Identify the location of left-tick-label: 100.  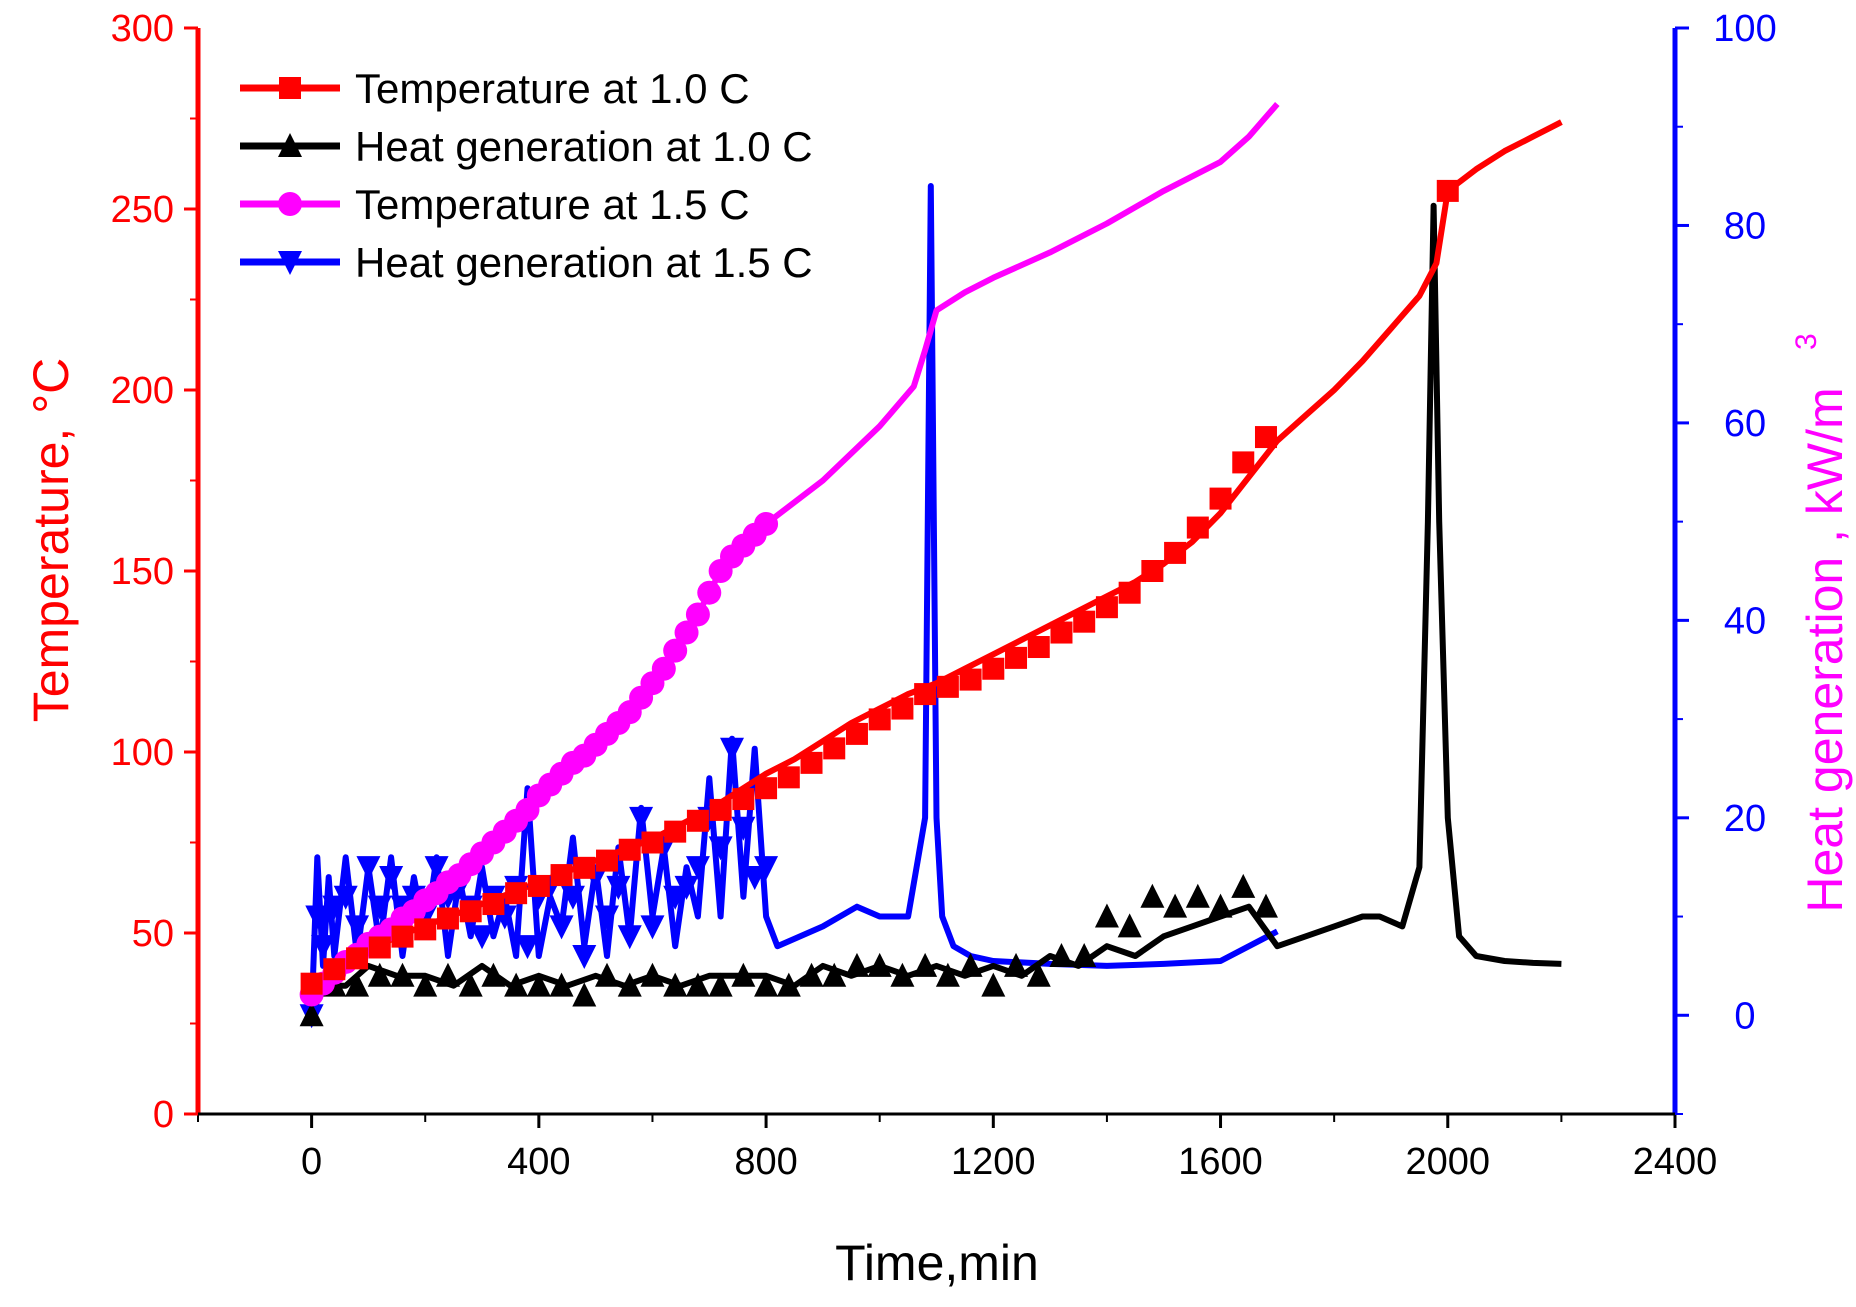
(142, 753).